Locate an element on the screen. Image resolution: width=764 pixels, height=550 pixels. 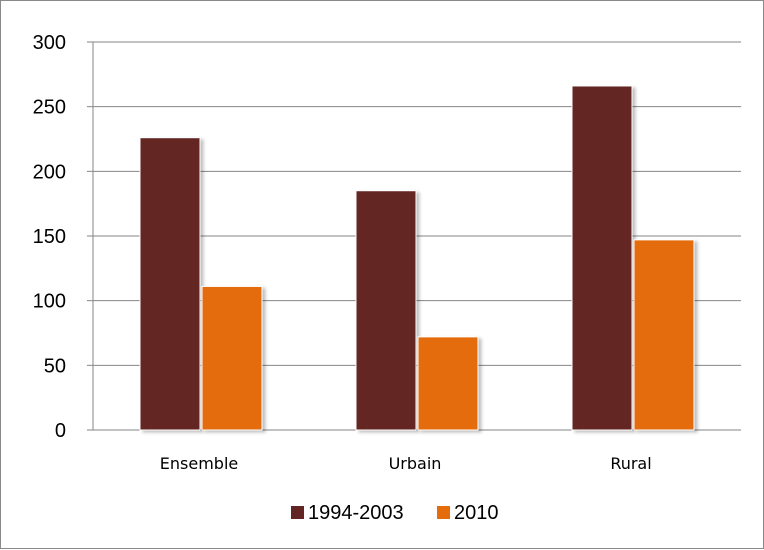
bar-2010-Rural is located at coordinates (664, 335).